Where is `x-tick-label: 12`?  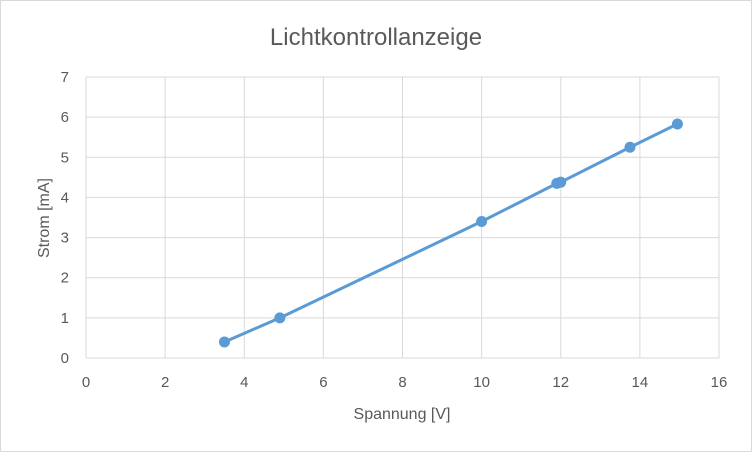 x-tick-label: 12 is located at coordinates (560, 382).